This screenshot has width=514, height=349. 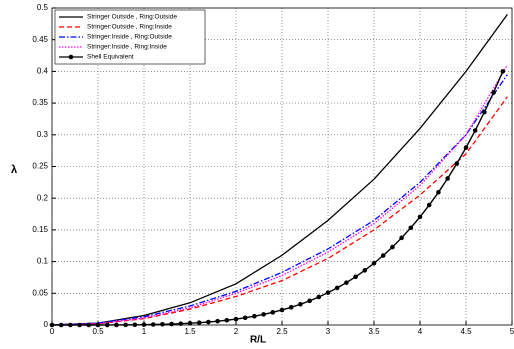 What do you see at coordinates (328, 331) in the screenshot?
I see `x-tick-label: 3` at bounding box center [328, 331].